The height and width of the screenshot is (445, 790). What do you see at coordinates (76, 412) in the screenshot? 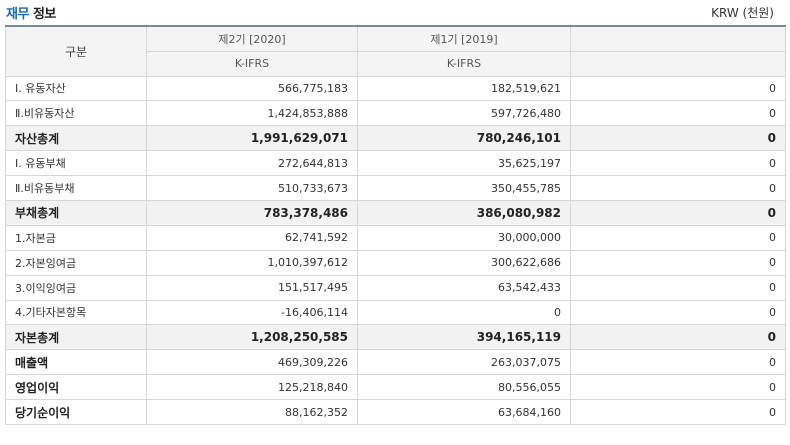
I see `row-label: 당기순이익` at bounding box center [76, 412].